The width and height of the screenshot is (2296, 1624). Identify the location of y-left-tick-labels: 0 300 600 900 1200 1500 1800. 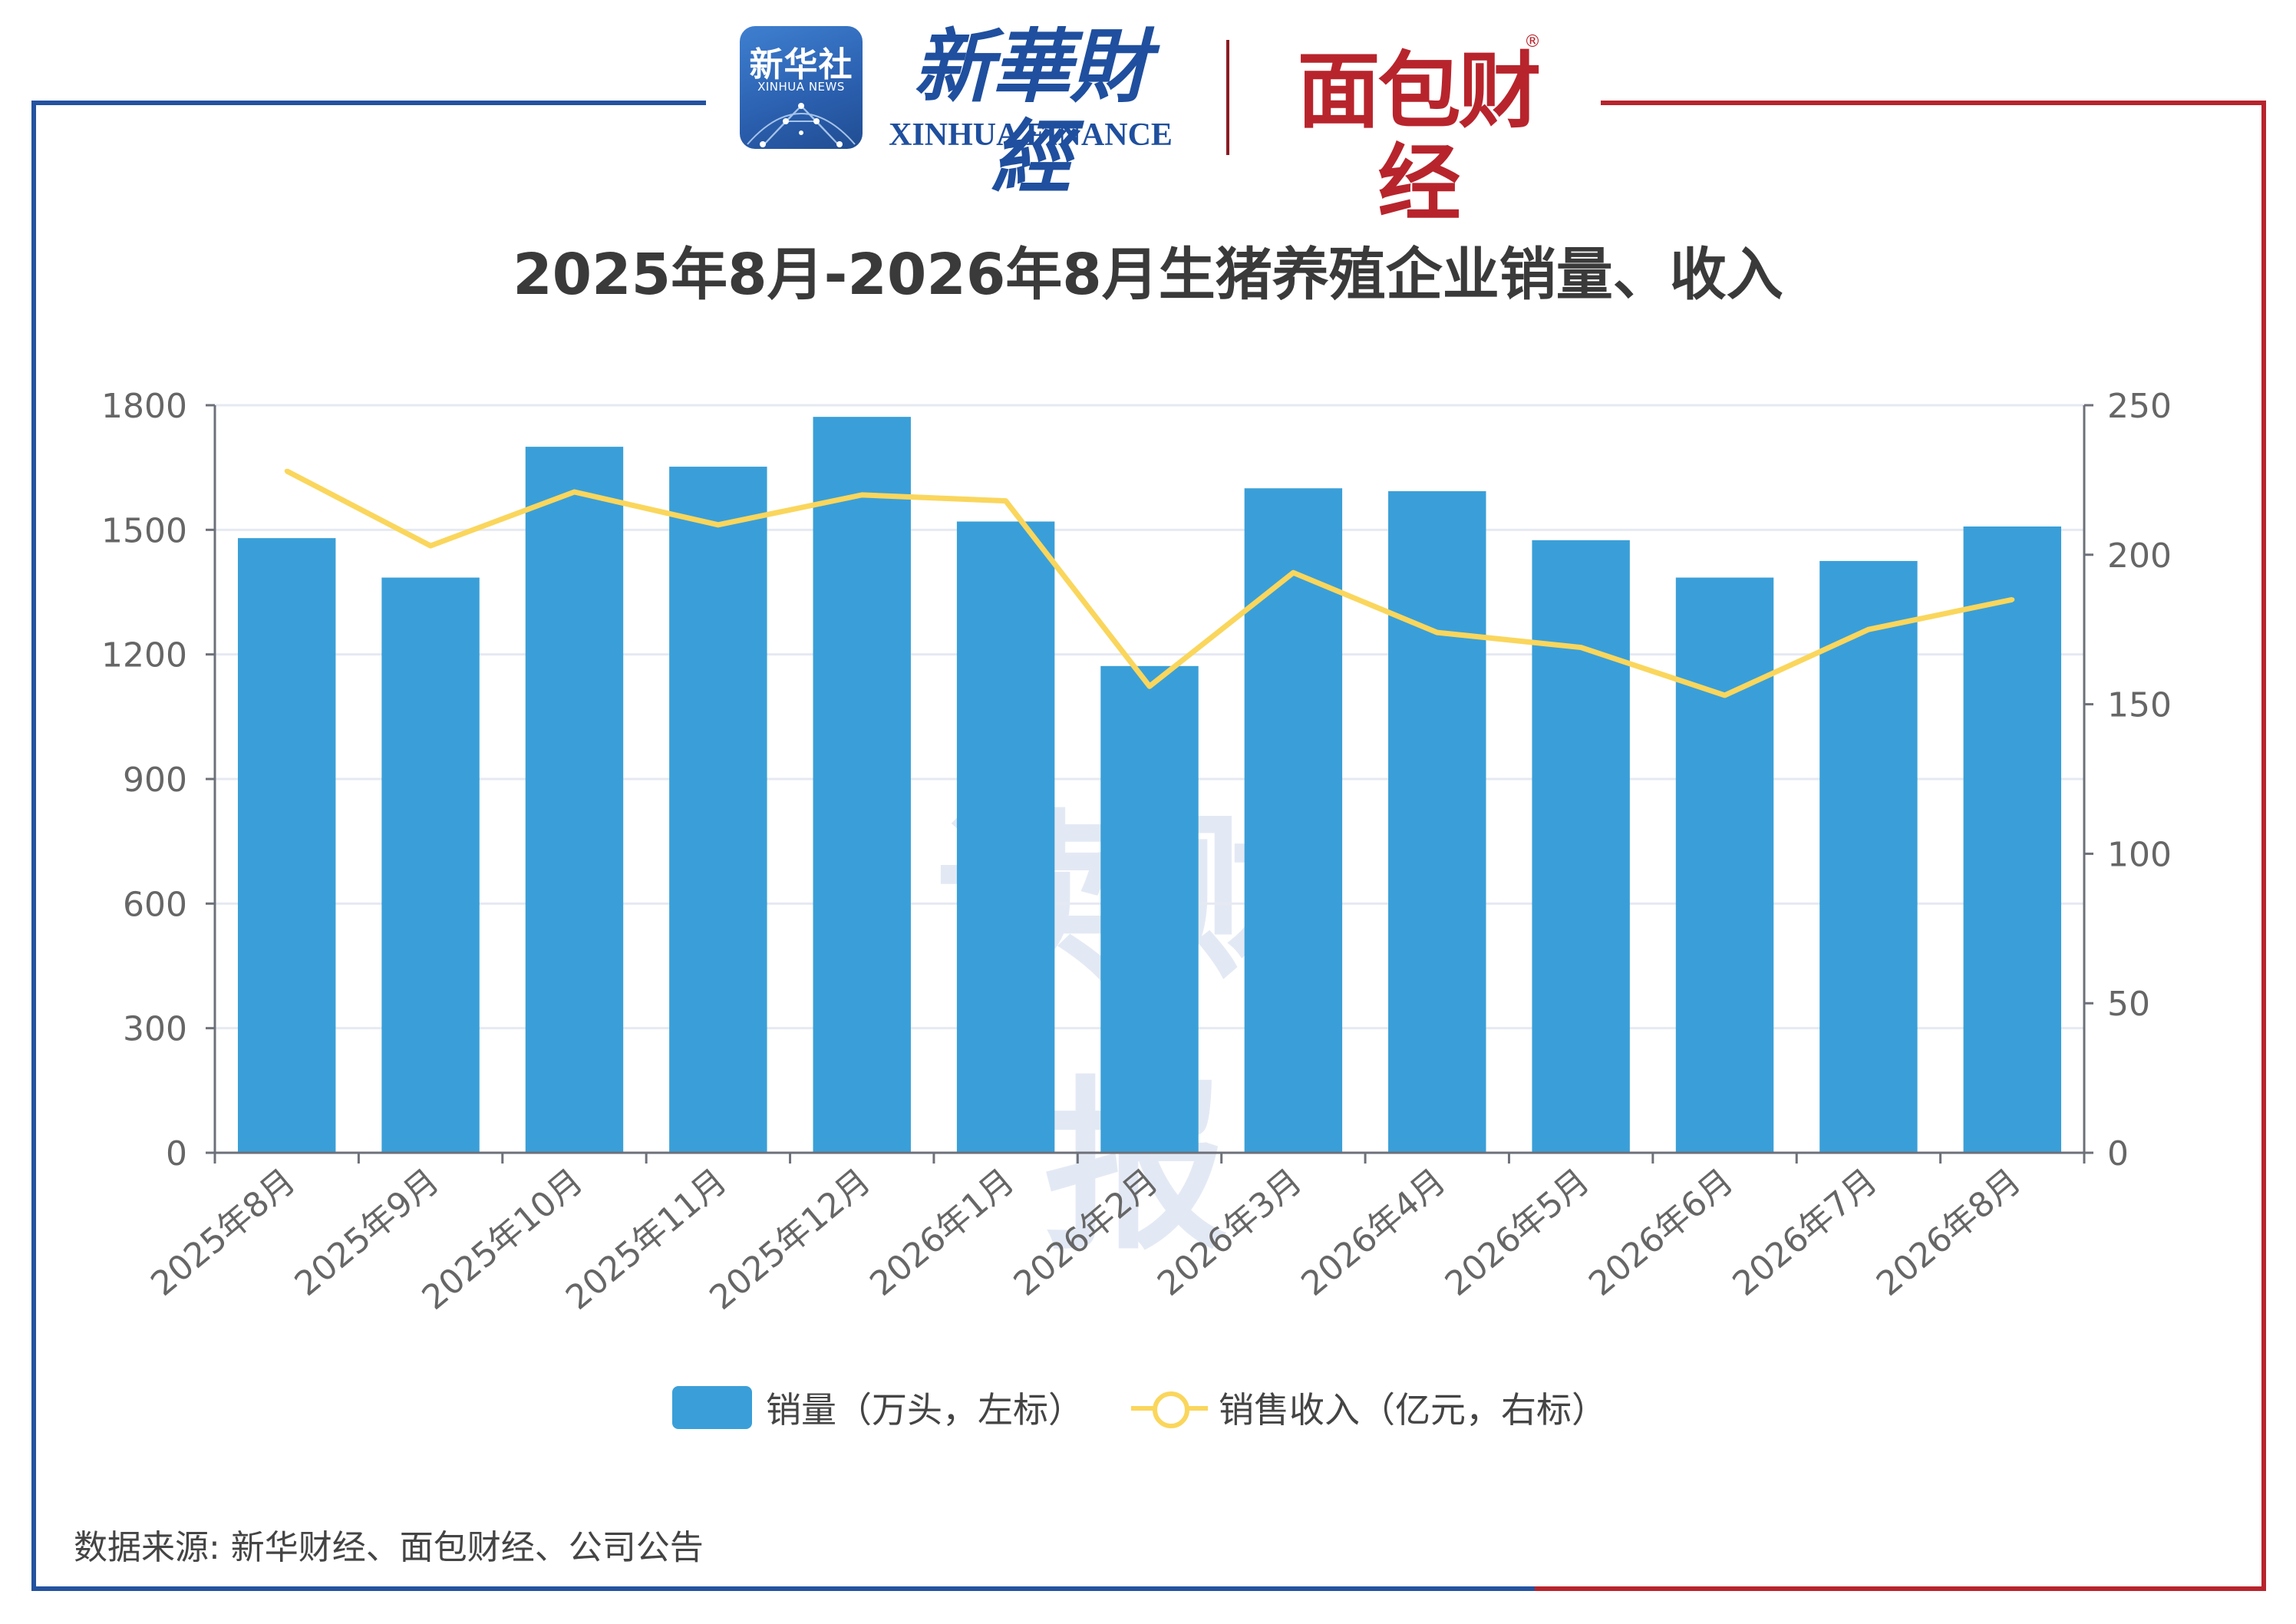
(144, 780).